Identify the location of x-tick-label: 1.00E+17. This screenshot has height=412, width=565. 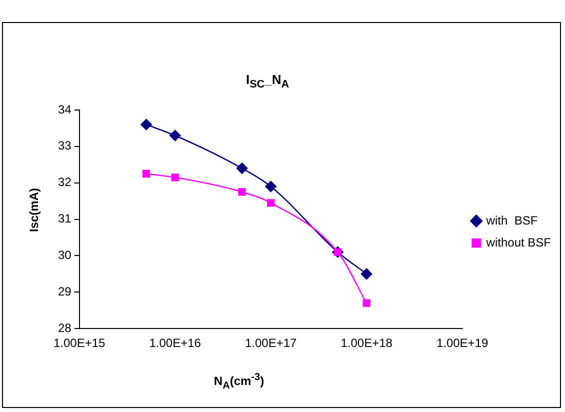
(271, 343).